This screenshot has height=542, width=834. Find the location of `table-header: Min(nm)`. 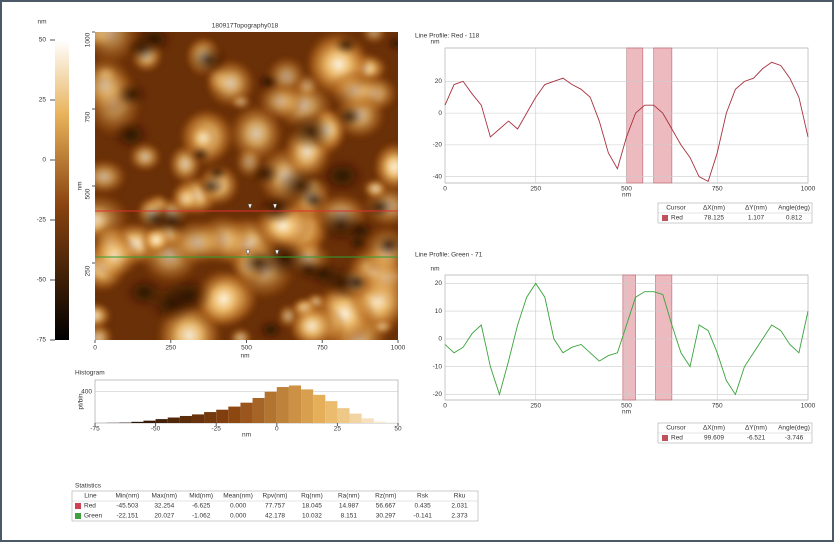

table-header: Min(nm) is located at coordinates (127, 496).